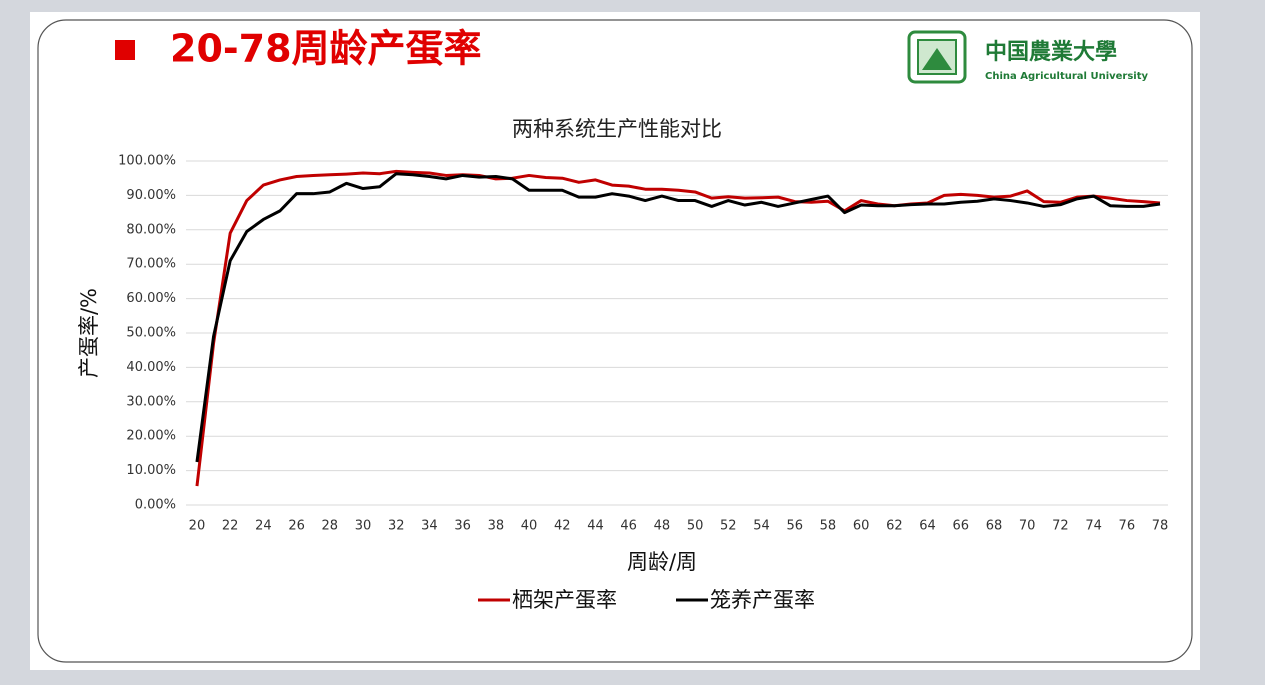  I want to click on logo-cn: 中国農業大學, so click(1051, 52).